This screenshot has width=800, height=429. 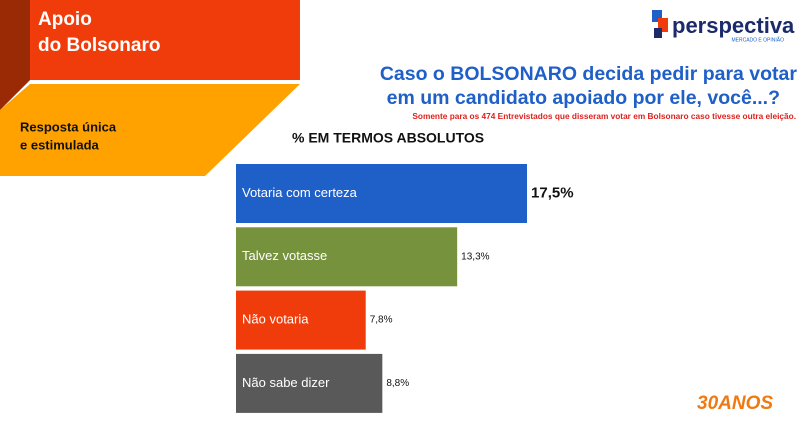 What do you see at coordinates (60, 144) in the screenshot?
I see `section-note: e estimulada` at bounding box center [60, 144].